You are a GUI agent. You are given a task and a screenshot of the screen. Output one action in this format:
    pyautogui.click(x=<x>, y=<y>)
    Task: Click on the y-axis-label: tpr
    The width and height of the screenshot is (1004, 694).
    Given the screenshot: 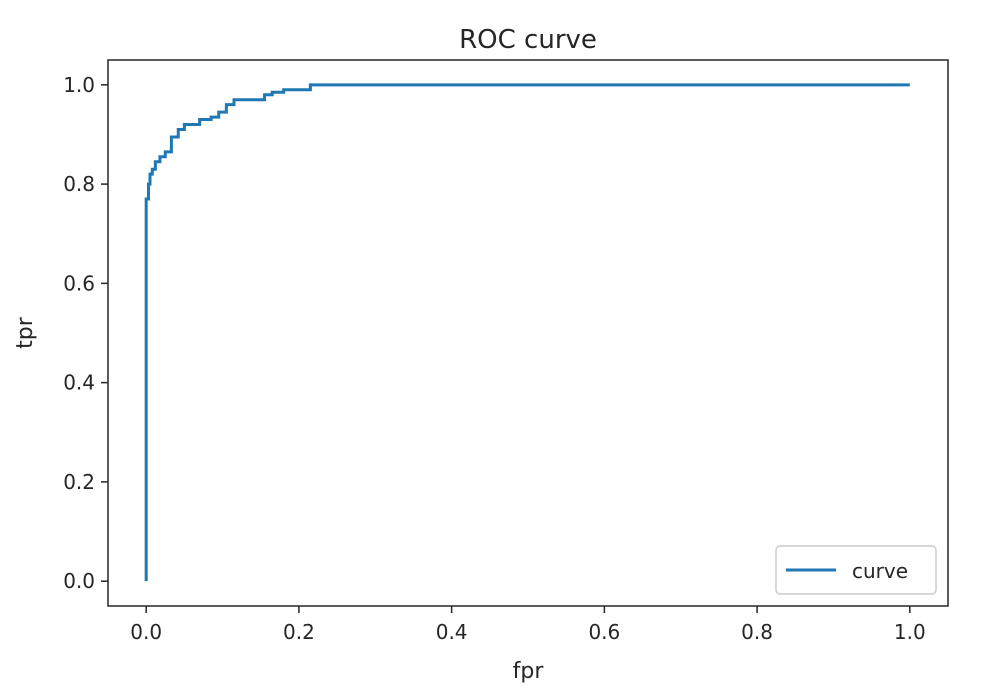 What is the action you would take?
    pyautogui.click(x=25, y=332)
    